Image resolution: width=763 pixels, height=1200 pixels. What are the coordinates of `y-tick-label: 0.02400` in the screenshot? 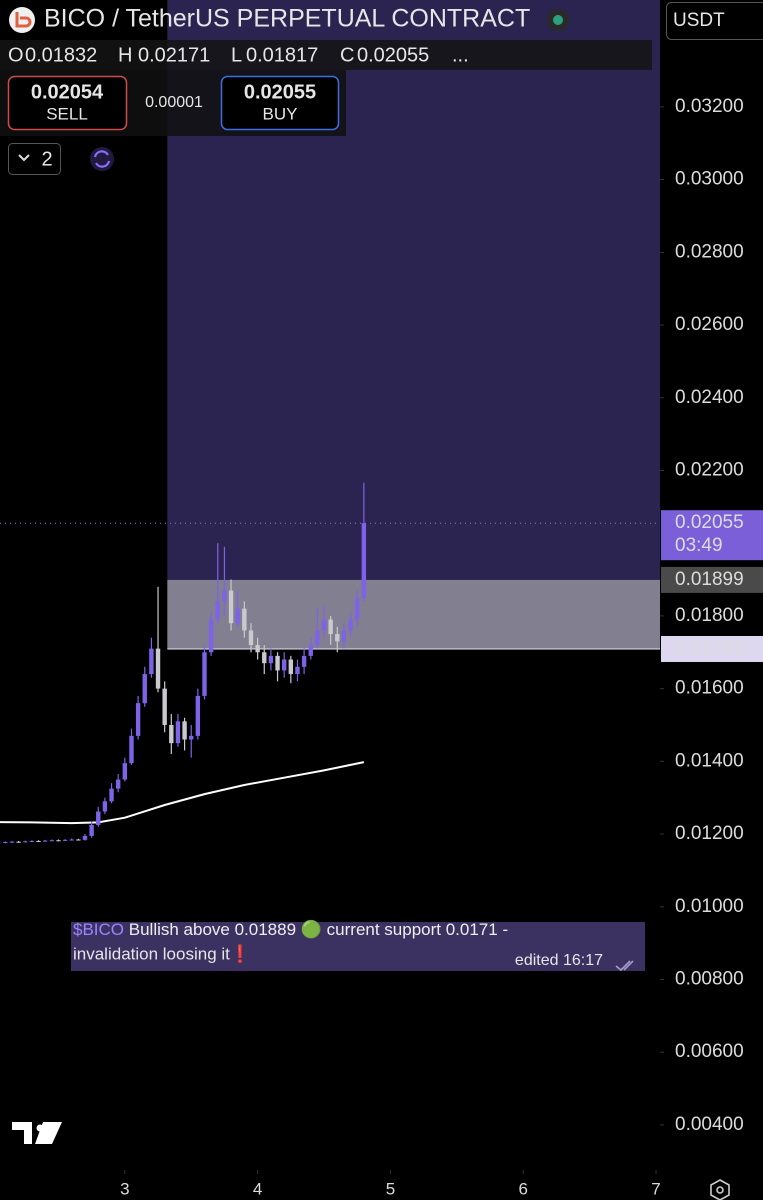 It's located at (709, 397).